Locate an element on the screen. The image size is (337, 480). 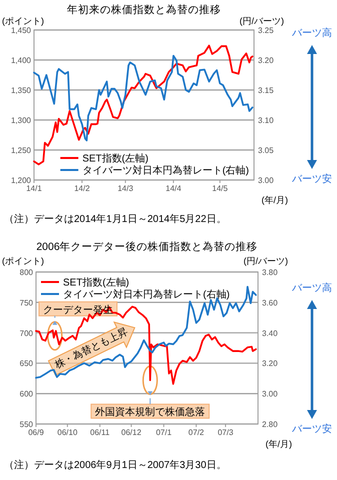
x-tick-label: 14/3 is located at coordinates (126, 188).